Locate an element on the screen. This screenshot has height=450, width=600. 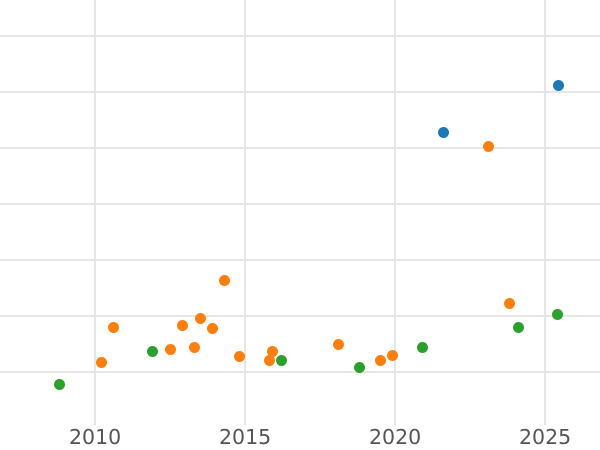
x-tick-label: 2025 is located at coordinates (545, 437).